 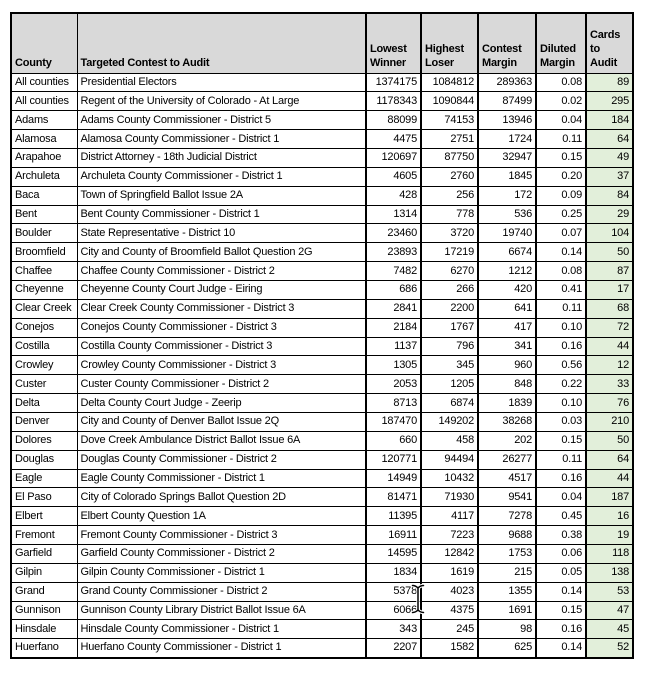 What do you see at coordinates (561, 365) in the screenshot?
I see `cell-diluted-margin: 0.56` at bounding box center [561, 365].